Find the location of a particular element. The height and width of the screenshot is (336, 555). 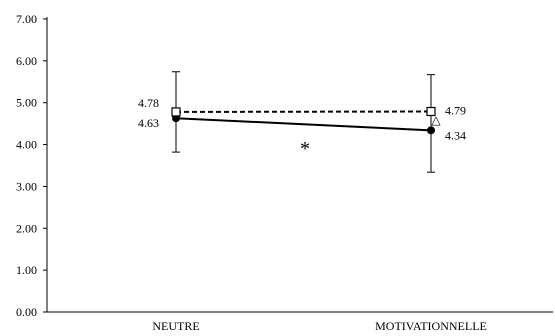

x-ticks: NEUTRE MOTIVATIONNELLE is located at coordinates (319, 326).